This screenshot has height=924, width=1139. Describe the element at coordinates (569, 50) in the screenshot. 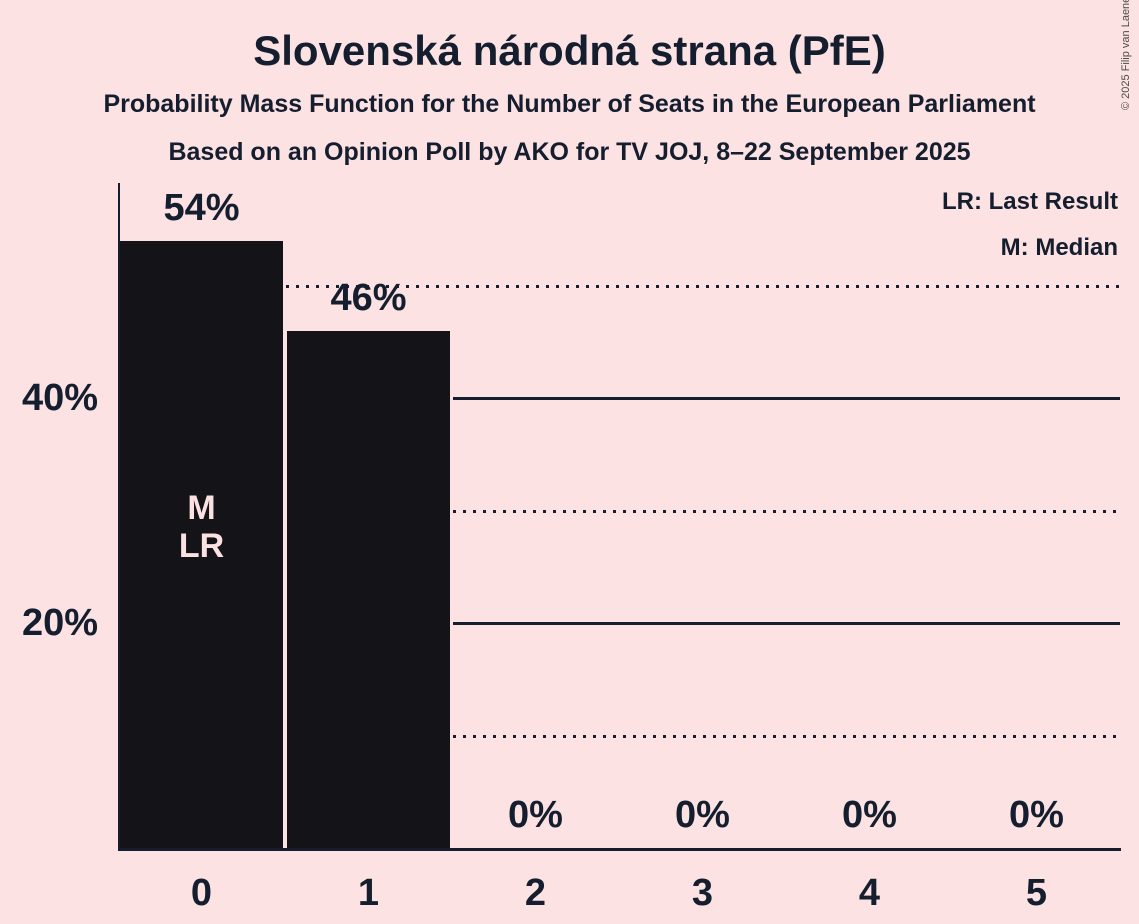

I see `chart-title: Slovenská národná strana (PfE)` at that location.